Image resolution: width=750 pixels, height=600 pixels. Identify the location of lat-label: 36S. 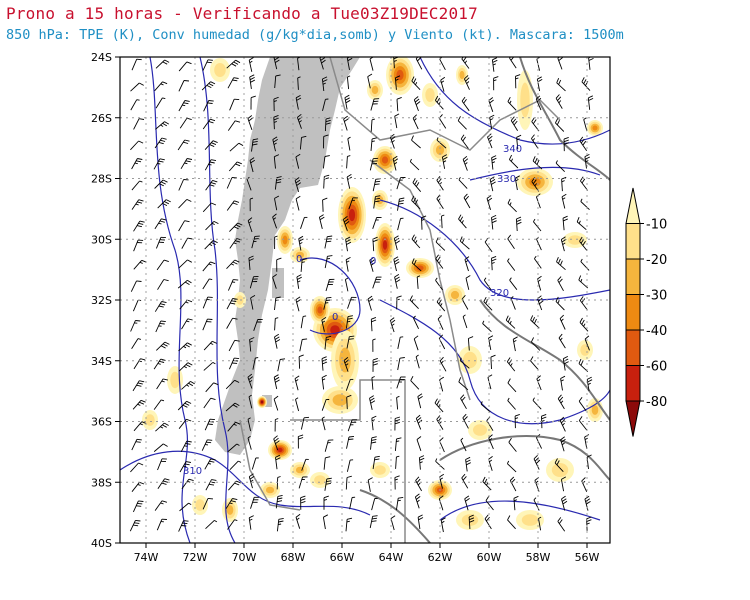
(101, 422).